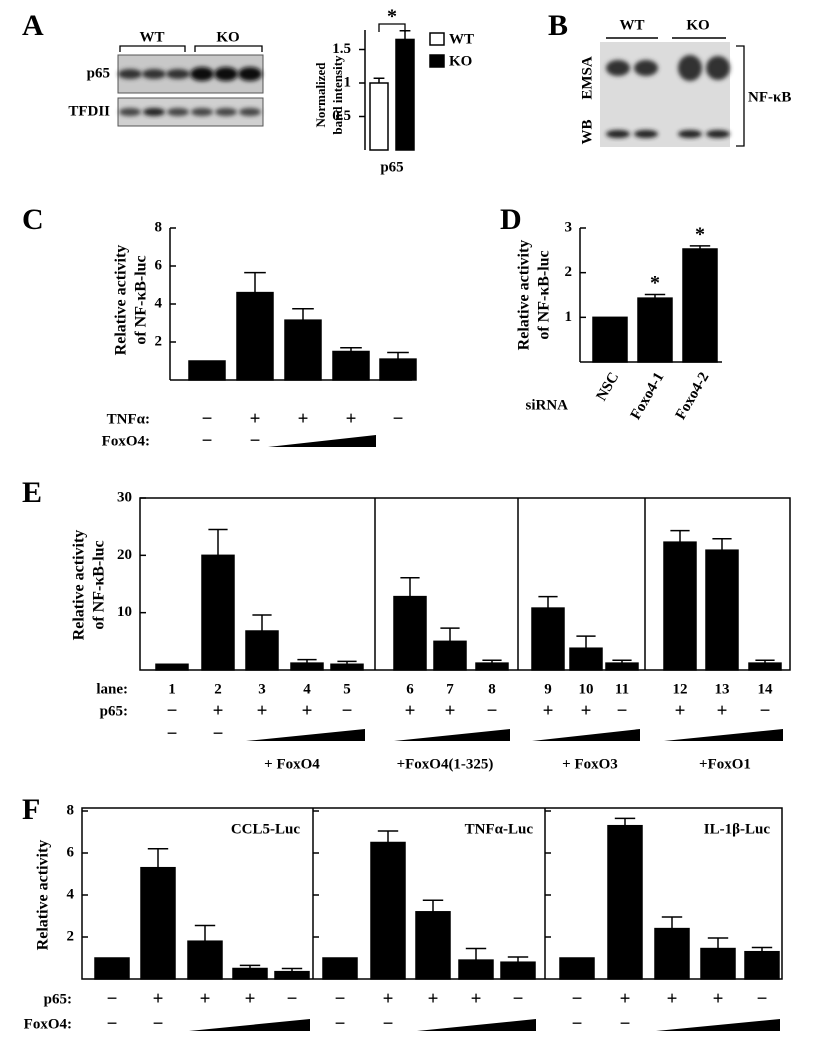 This screenshot has width=822, height=1050. Describe the element at coordinates (71, 852) in the screenshot. I see `y-tick-label: 6` at that location.